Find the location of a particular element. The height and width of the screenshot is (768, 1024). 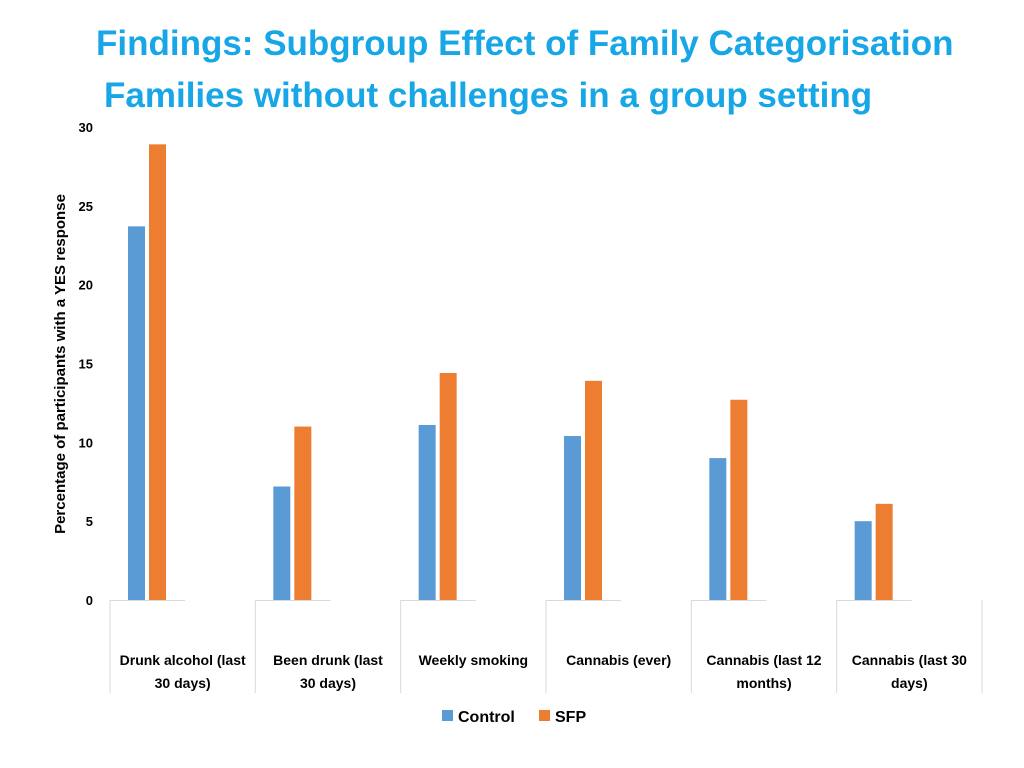

legend-swatch-sfp is located at coordinates (544, 715).